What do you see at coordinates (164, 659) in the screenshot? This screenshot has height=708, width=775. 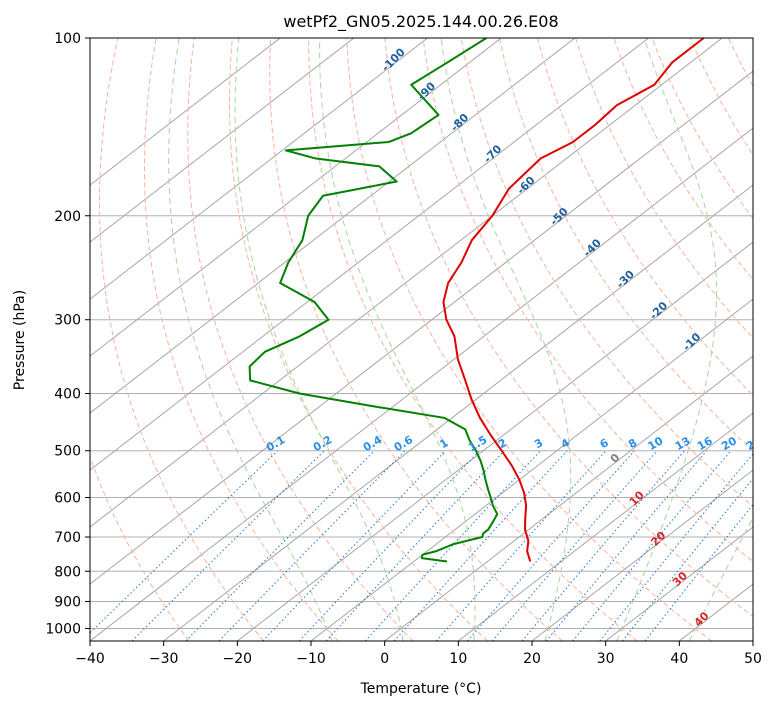 I see `x-tick-label: −30` at bounding box center [164, 659].